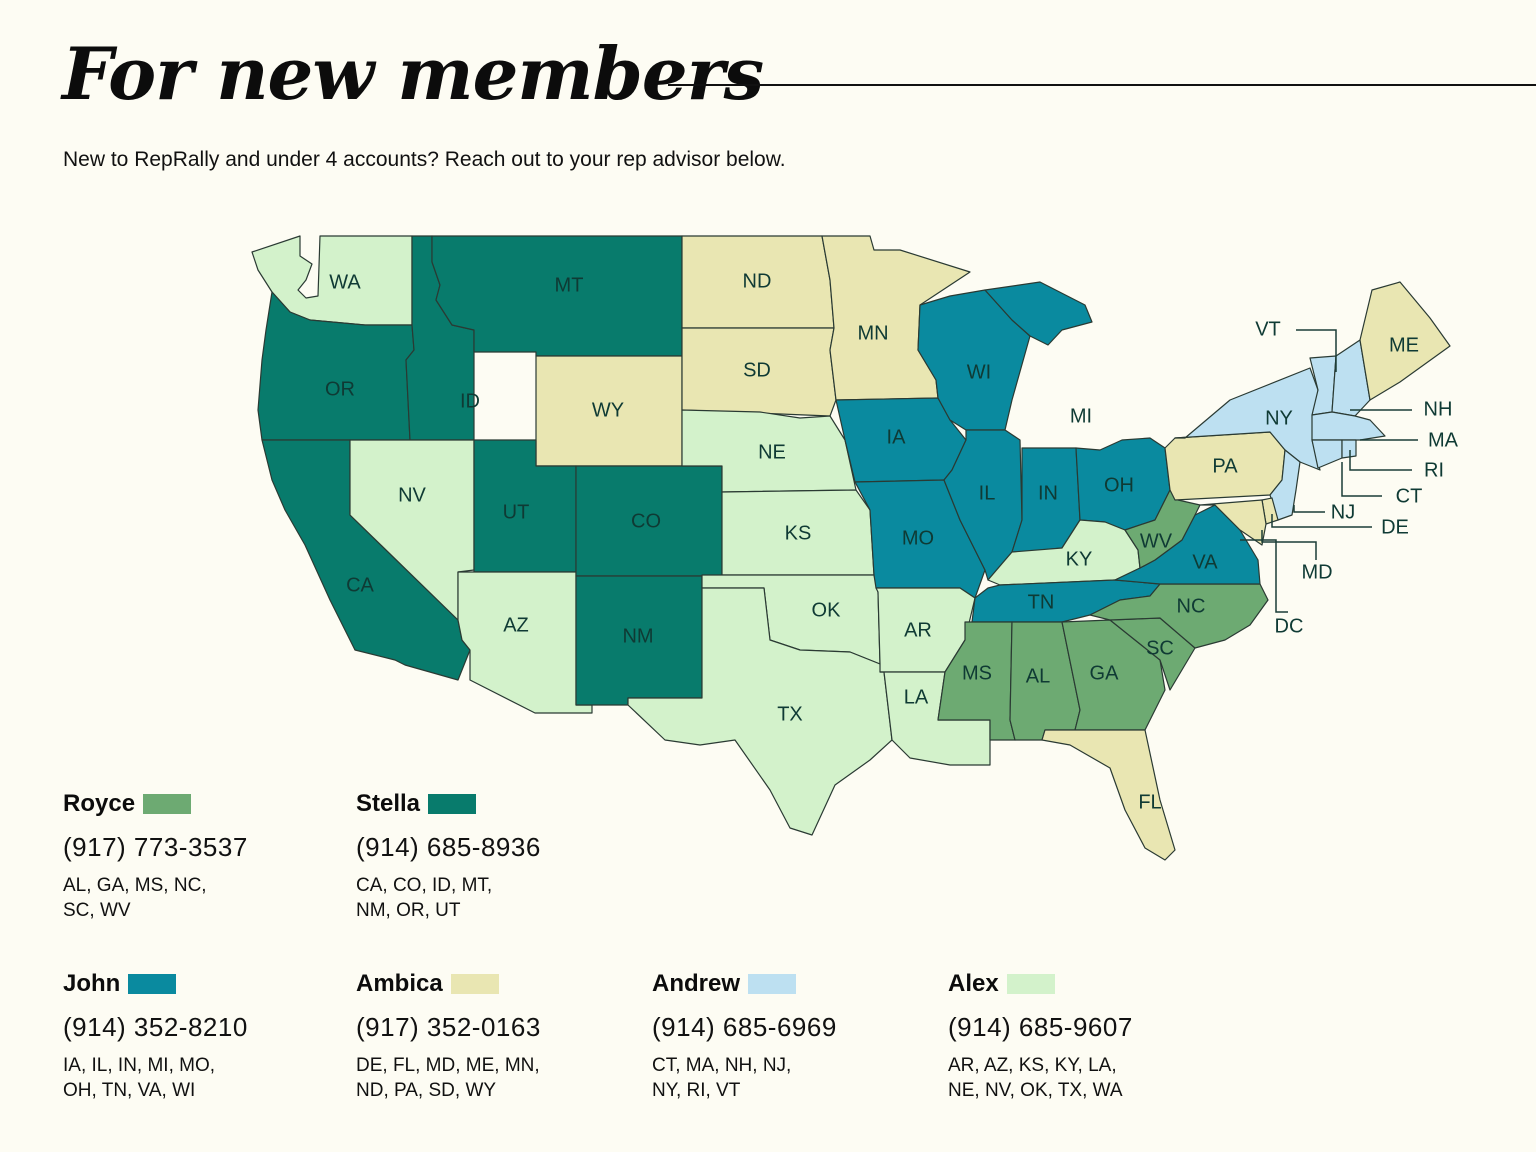 The width and height of the screenshot is (1536, 1152). I want to click on advisor-name: Ambica, so click(399, 983).